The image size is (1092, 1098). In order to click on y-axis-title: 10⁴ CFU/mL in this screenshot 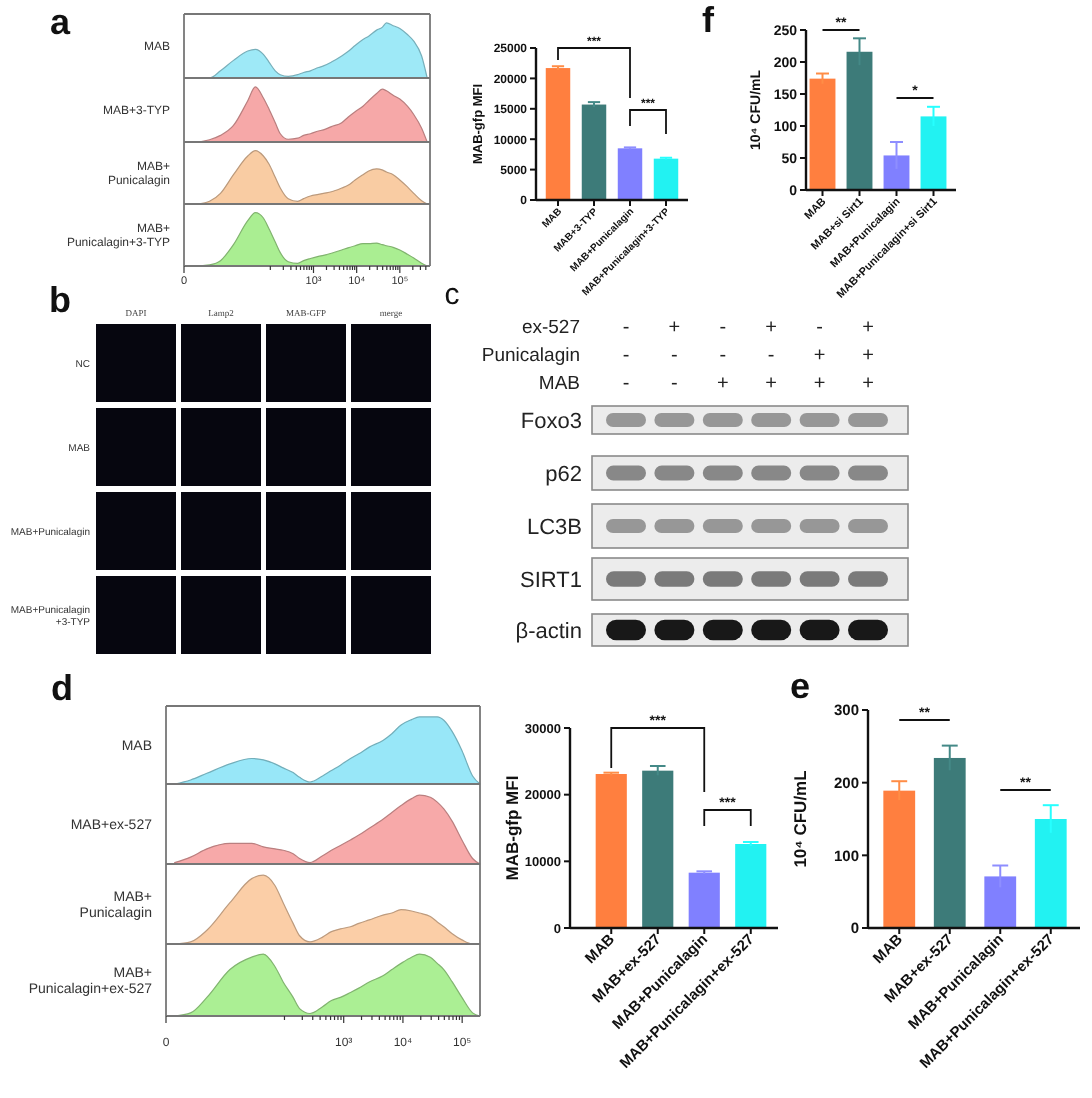, I will do `click(800, 819)`.